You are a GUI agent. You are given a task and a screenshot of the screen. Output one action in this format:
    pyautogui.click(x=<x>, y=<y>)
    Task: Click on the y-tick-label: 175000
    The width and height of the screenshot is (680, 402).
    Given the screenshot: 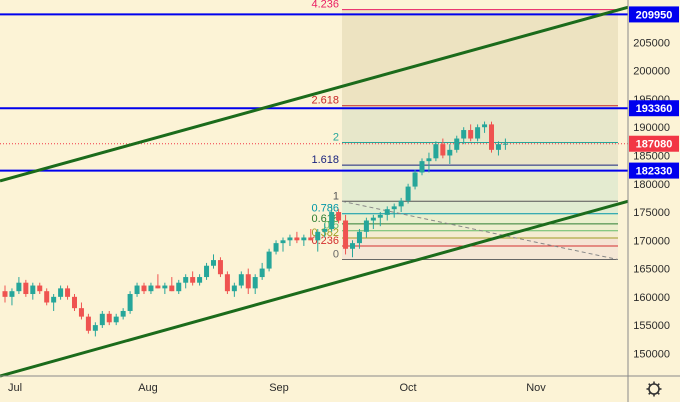 What is the action you would take?
    pyautogui.click(x=651, y=213)
    